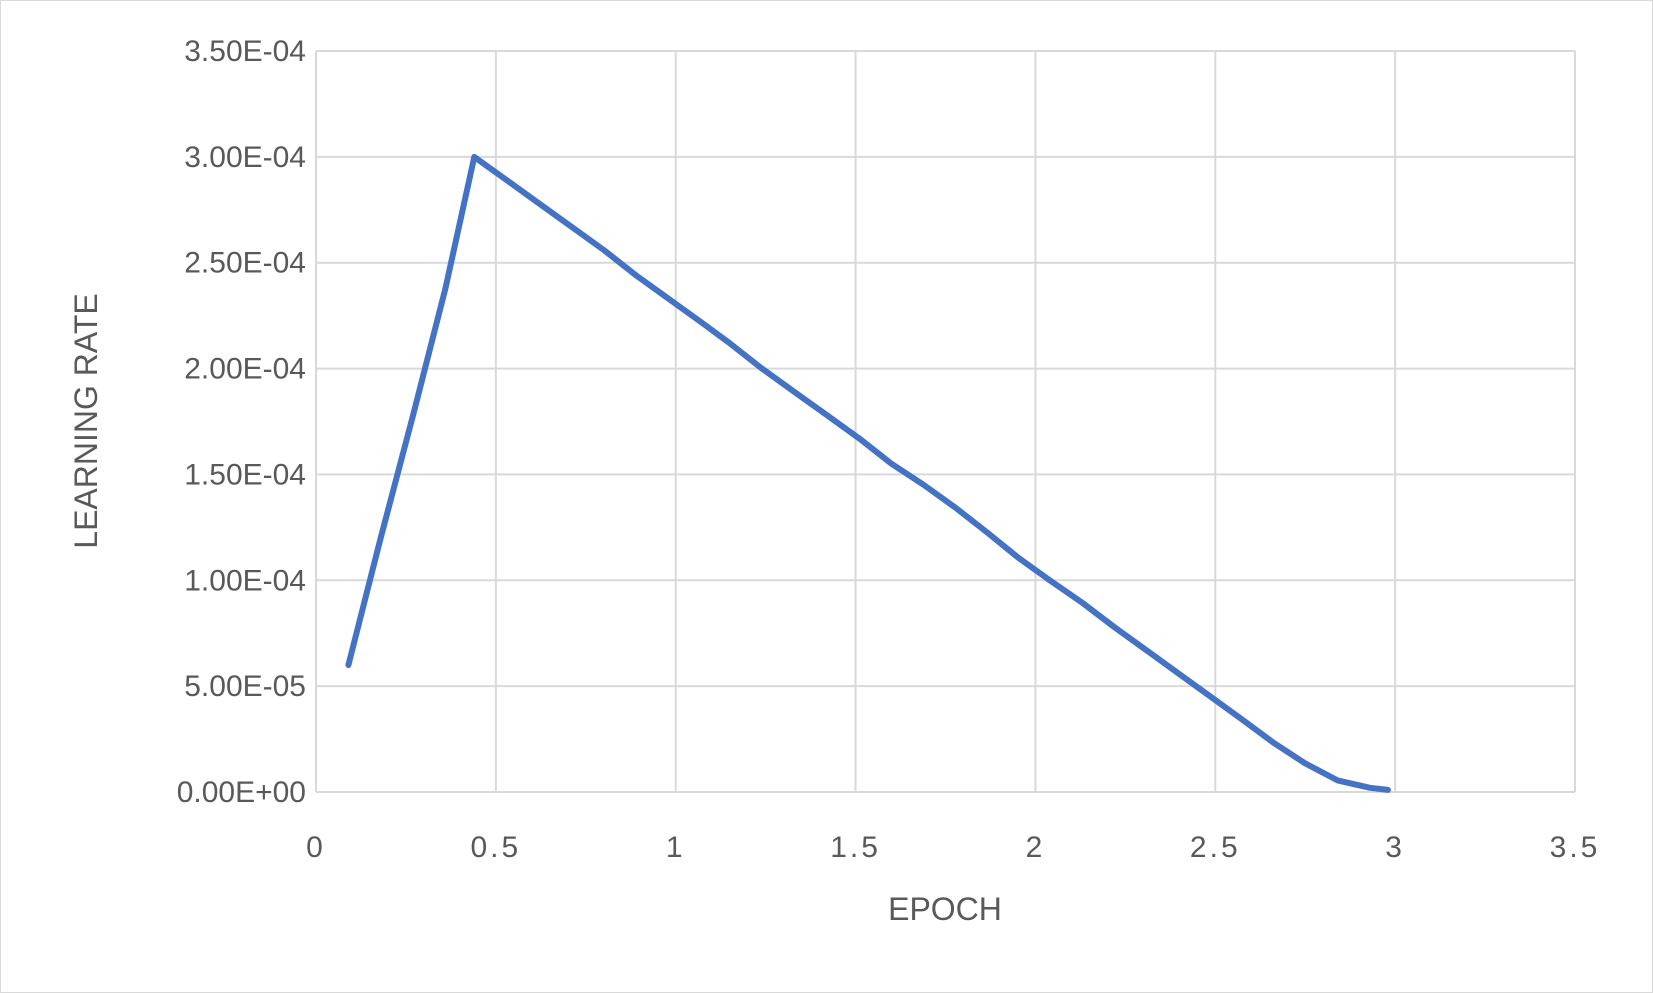 The height and width of the screenshot is (993, 1653). What do you see at coordinates (953, 847) in the screenshot?
I see `x-axis-tick-labels: 0 0.5 1 1.5 2 2.5 3 3.5` at bounding box center [953, 847].